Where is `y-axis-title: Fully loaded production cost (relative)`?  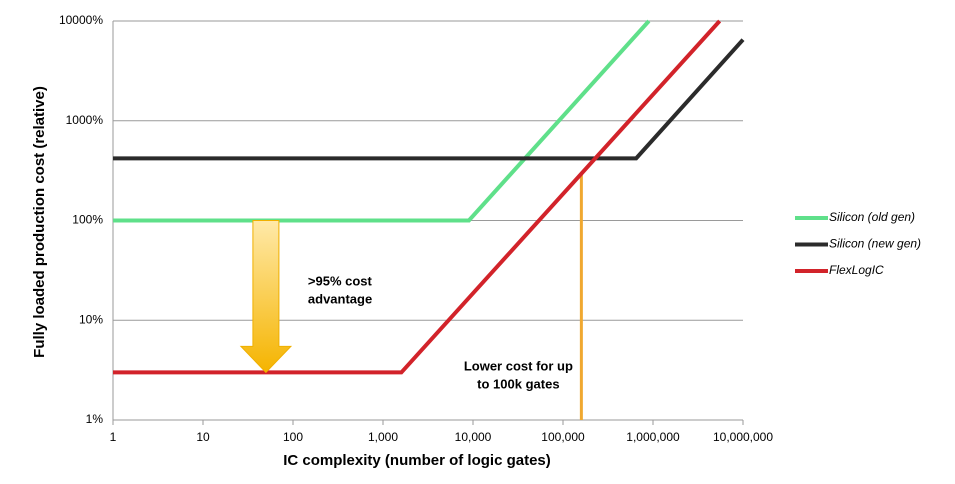
y-axis-title: Fully loaded production cost (relative) is located at coordinates (39, 222).